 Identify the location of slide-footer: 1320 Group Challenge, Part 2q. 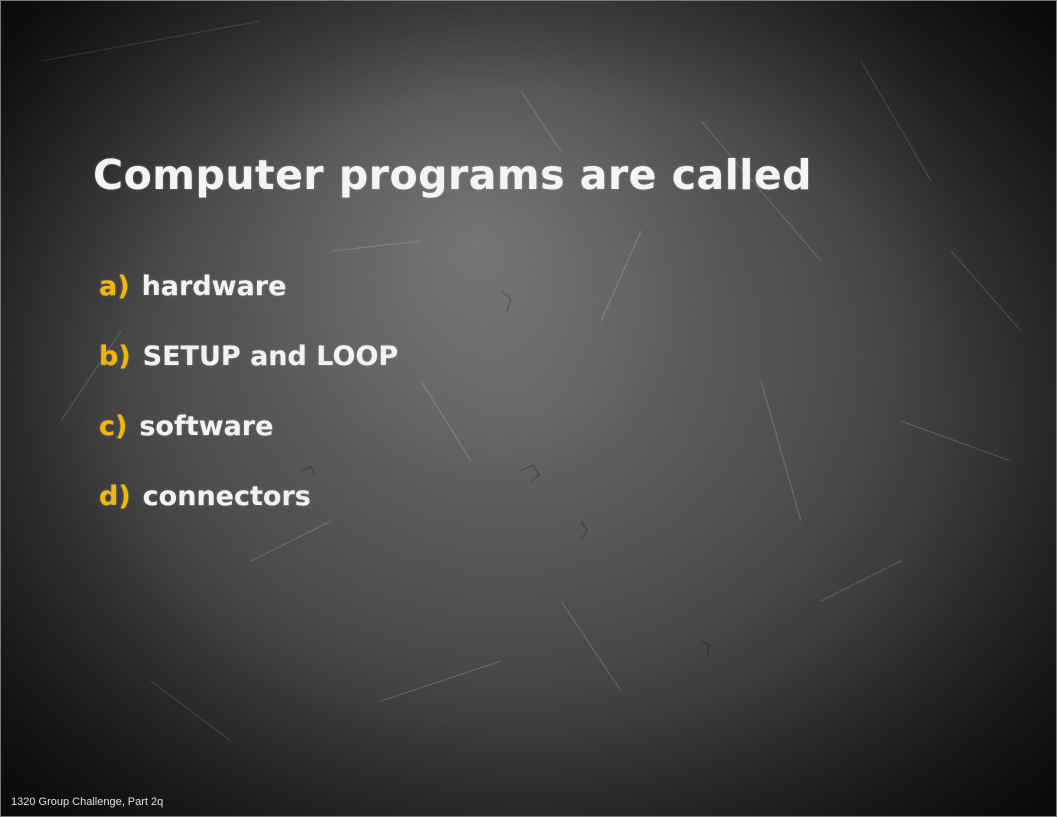
(87, 802).